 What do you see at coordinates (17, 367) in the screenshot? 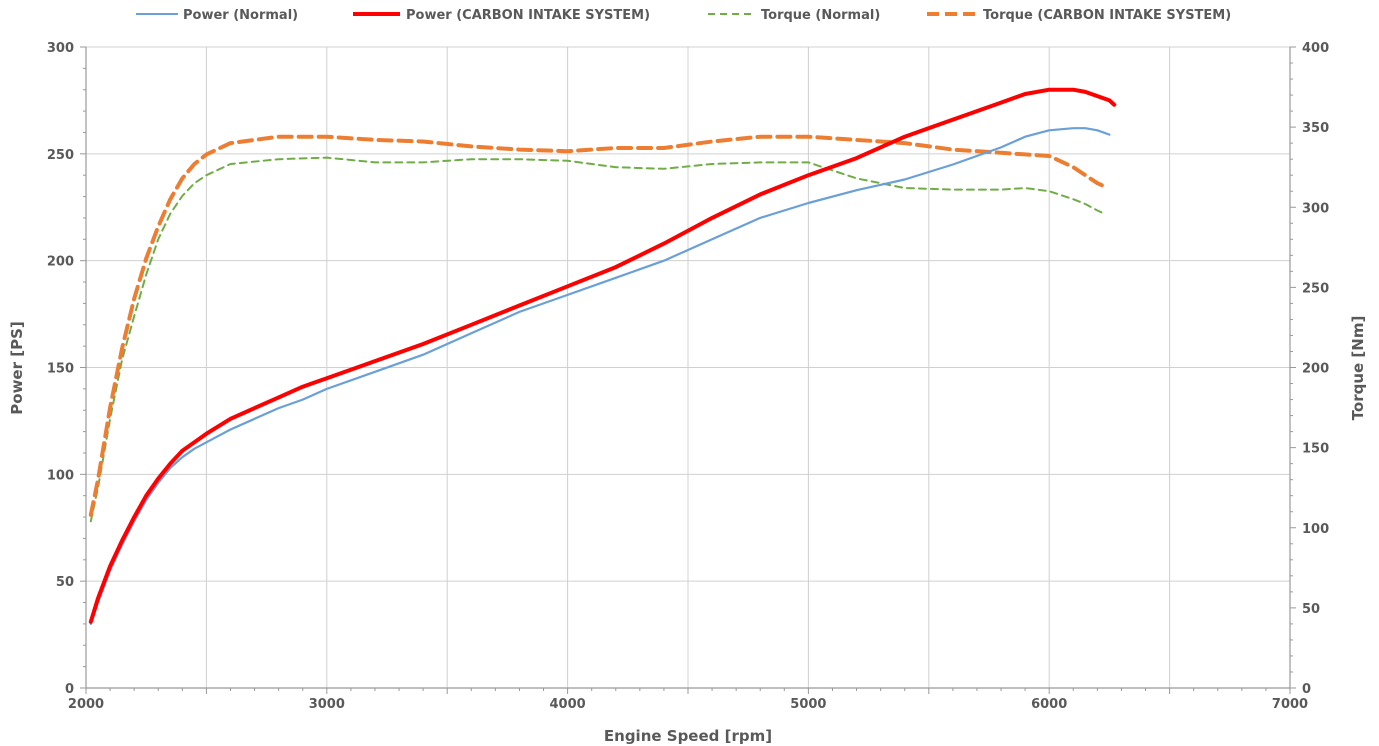
I see `y-axis-title-left: Power [PS]` at bounding box center [17, 367].